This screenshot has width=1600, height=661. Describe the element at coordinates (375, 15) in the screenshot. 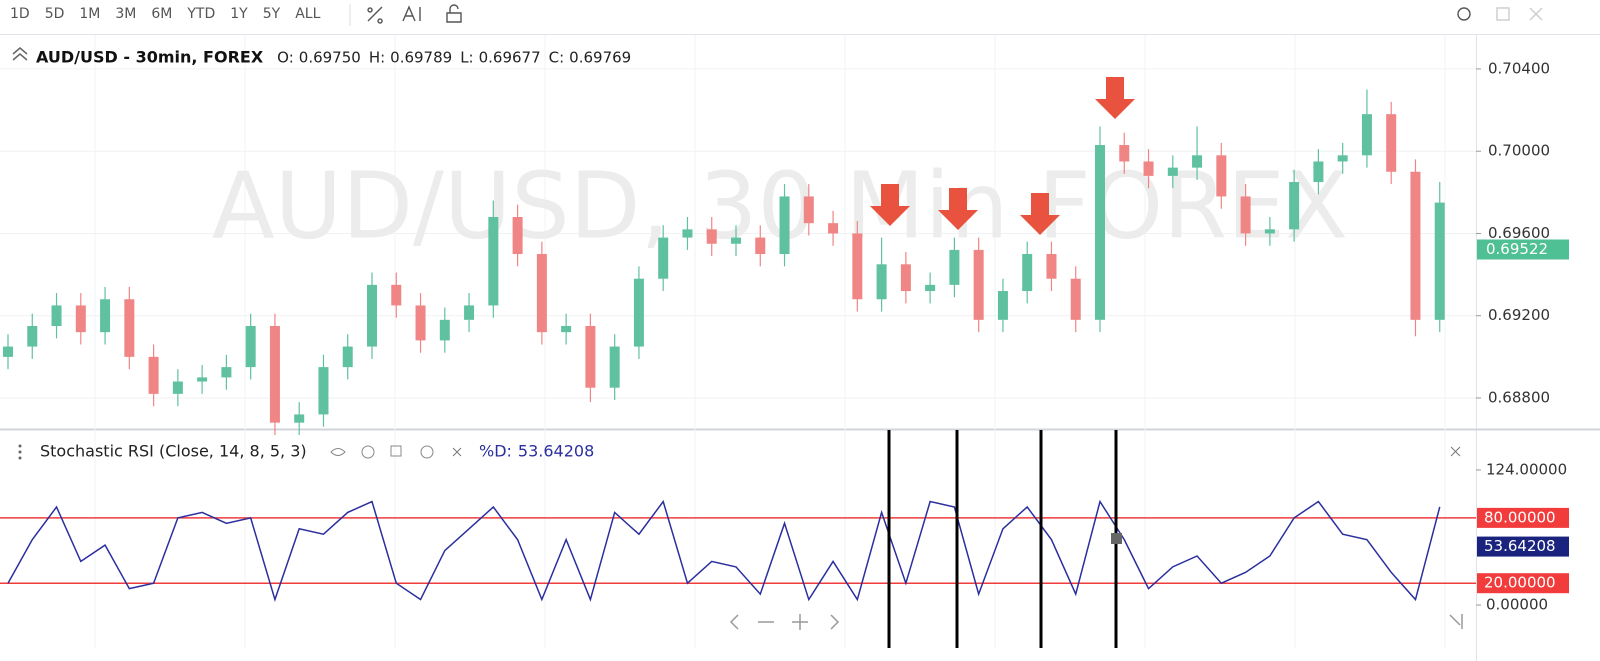

I see `percent-icon` at that location.